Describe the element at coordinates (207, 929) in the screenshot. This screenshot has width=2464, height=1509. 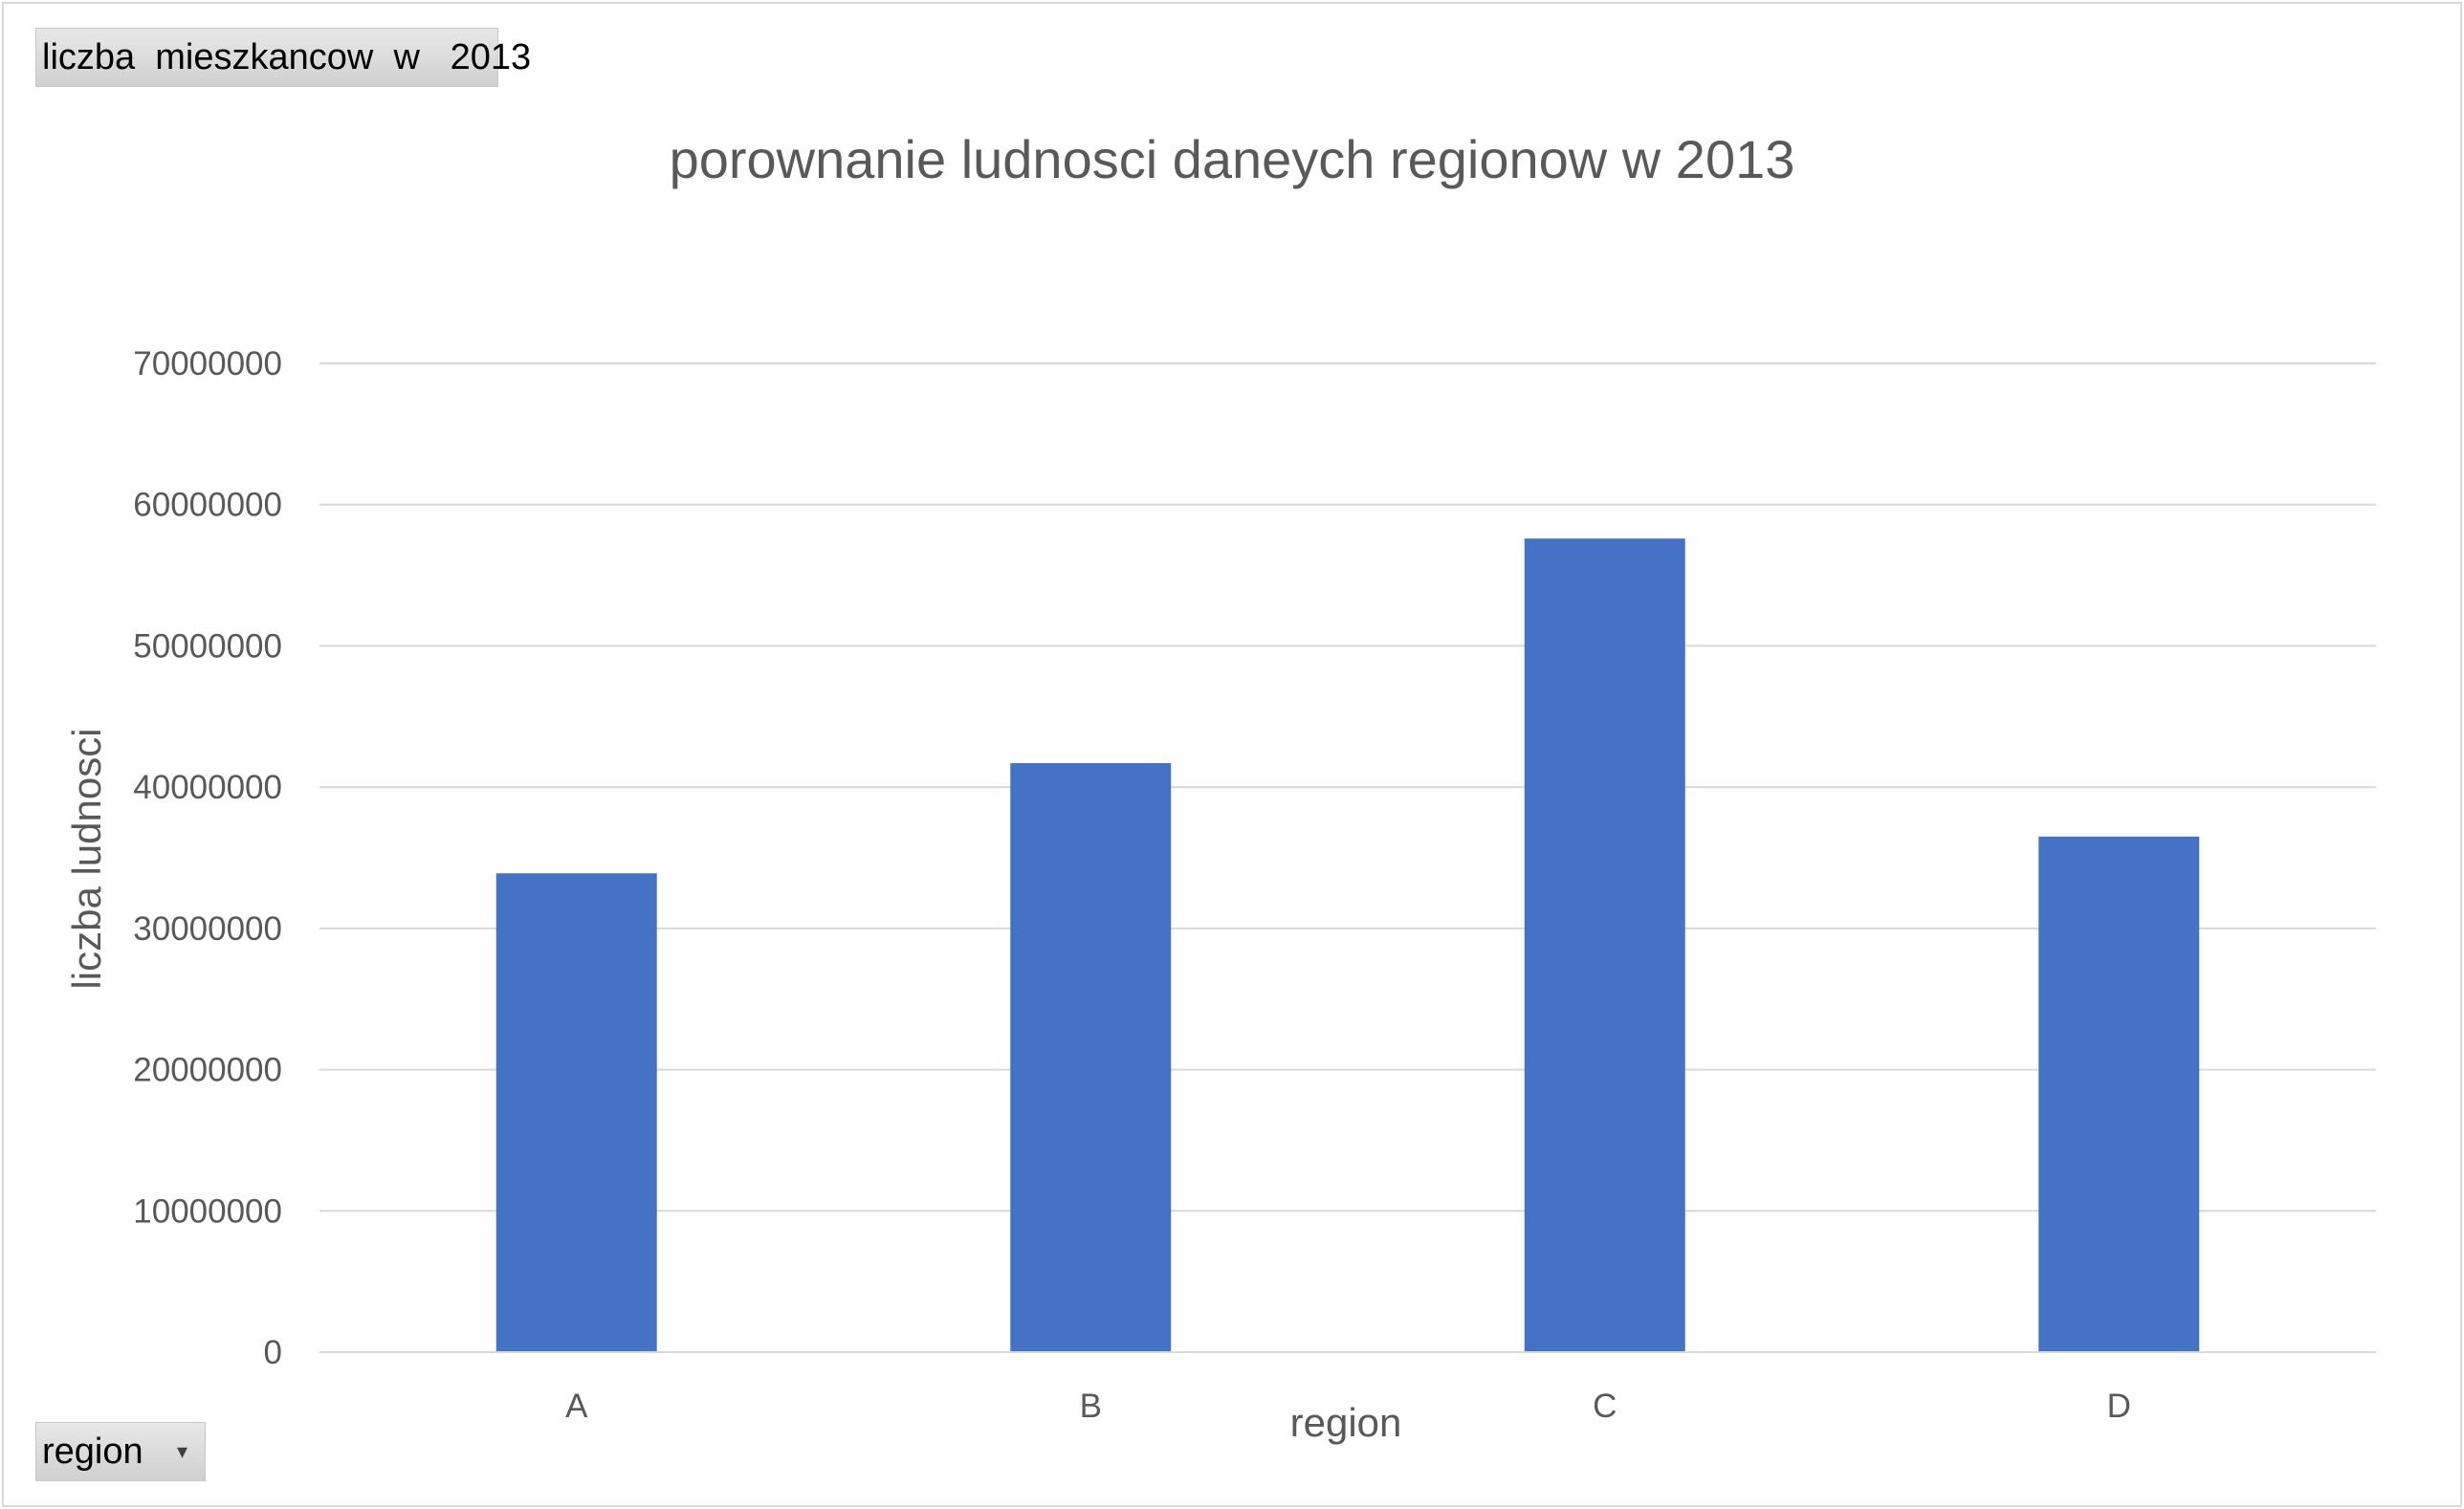
I see `y-tick-label: 30000000` at that location.